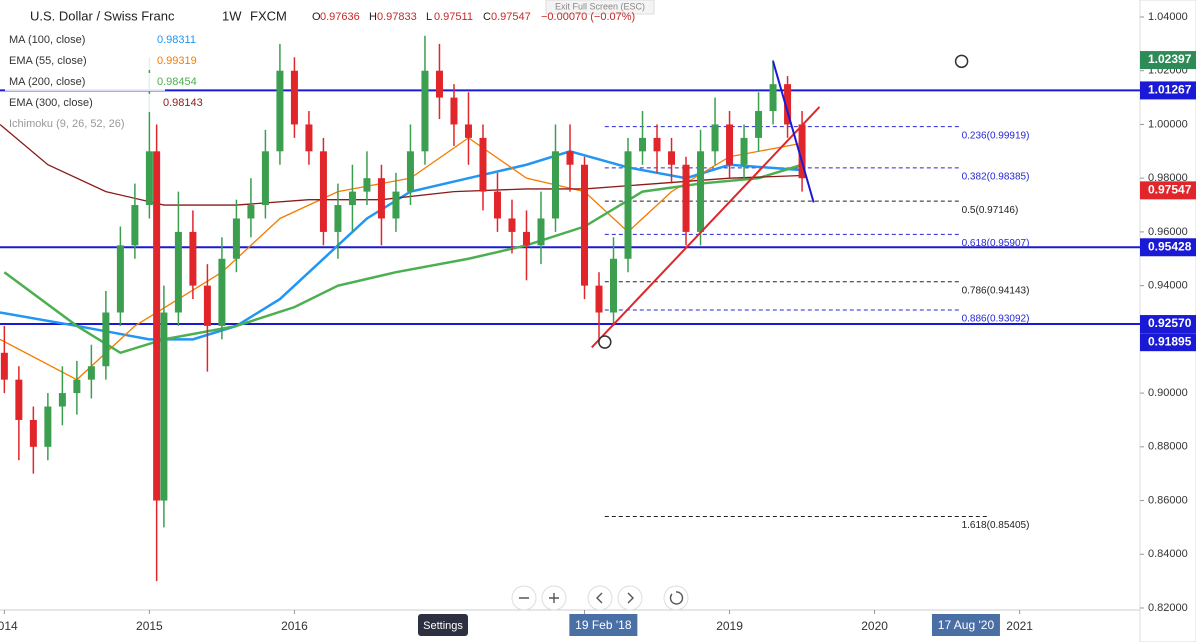 The height and width of the screenshot is (642, 1196). I want to click on legend-name: EMA (300, close), so click(51, 103).